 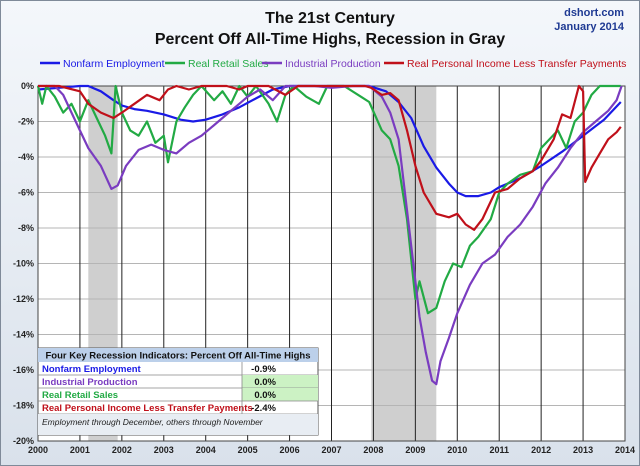 What do you see at coordinates (263, 408) in the screenshot?
I see `table-row-value: -2.4%` at bounding box center [263, 408].